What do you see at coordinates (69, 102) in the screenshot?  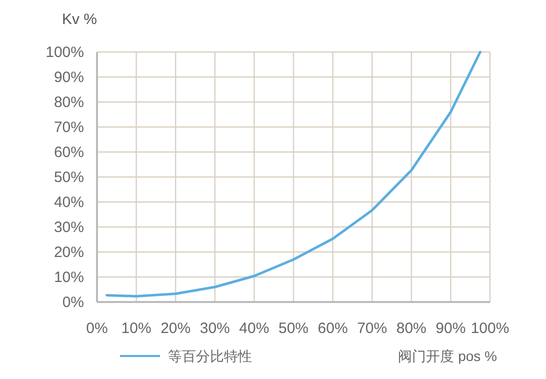 I see `y-tick-label: 80%` at bounding box center [69, 102].